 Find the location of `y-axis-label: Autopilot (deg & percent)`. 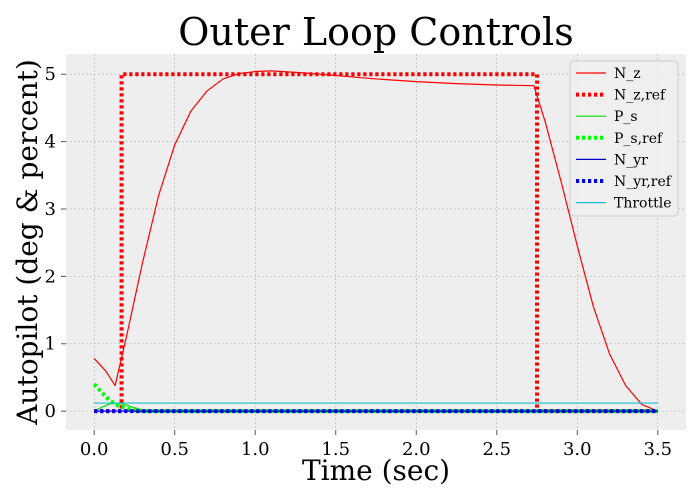

y-axis-label: Autopilot (deg & percent) is located at coordinates (27, 242).